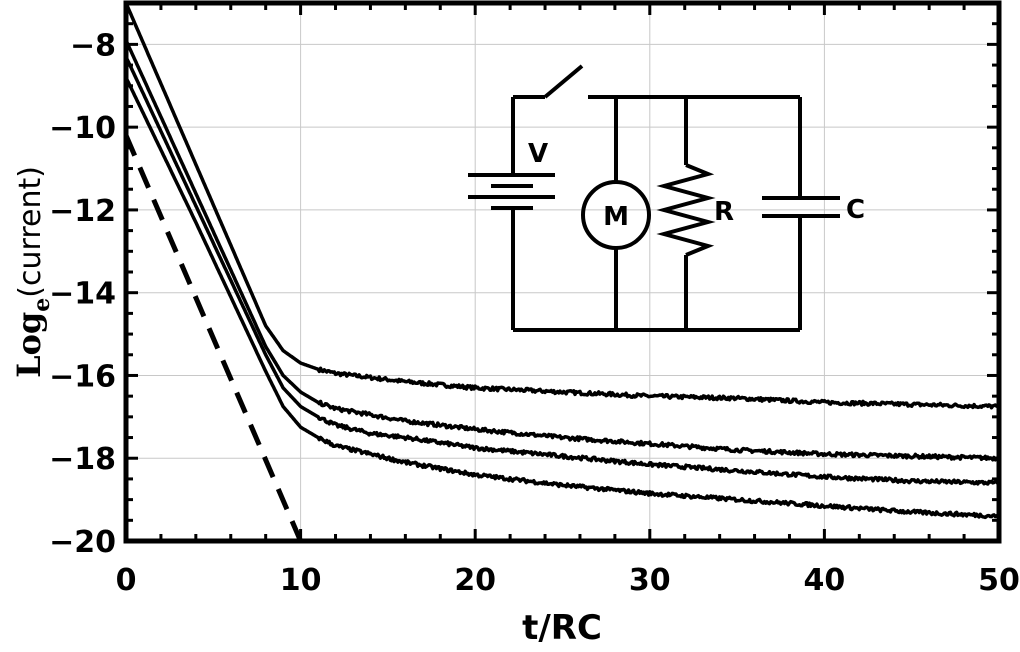 This screenshot has height=652, width=1020. What do you see at coordinates (213, 338) in the screenshot?
I see `dashed-reference-line` at bounding box center [213, 338].